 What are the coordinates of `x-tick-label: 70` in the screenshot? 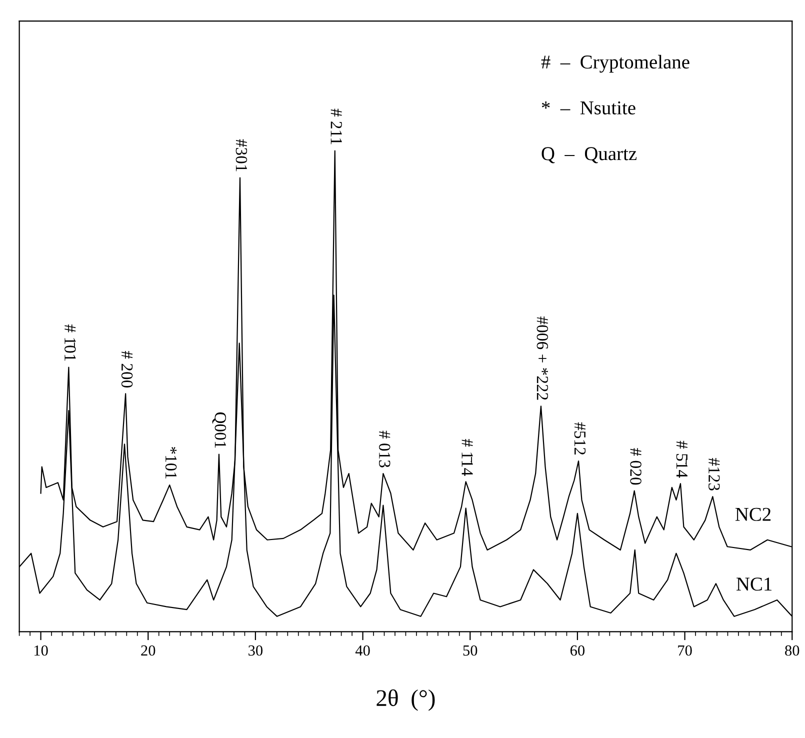 It's located at (685, 650).